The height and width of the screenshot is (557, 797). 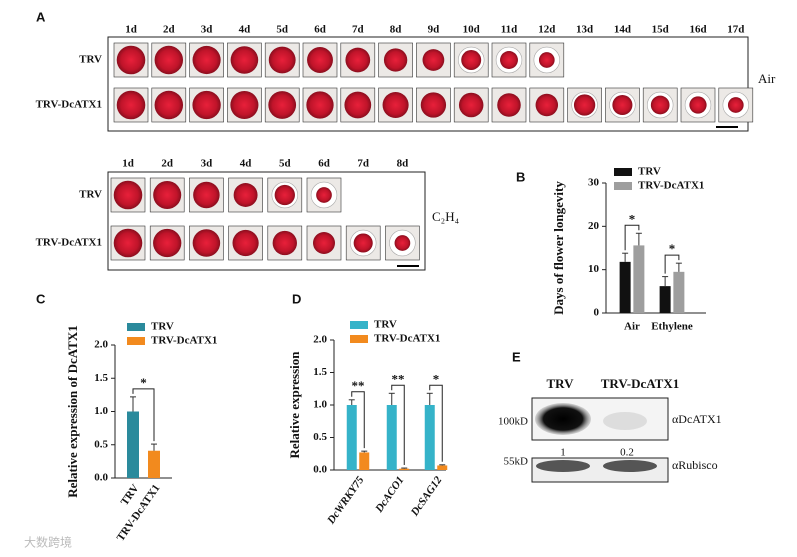 What do you see at coordinates (320, 340) in the screenshot?
I see `y-tick-label: 2.0` at bounding box center [320, 340].